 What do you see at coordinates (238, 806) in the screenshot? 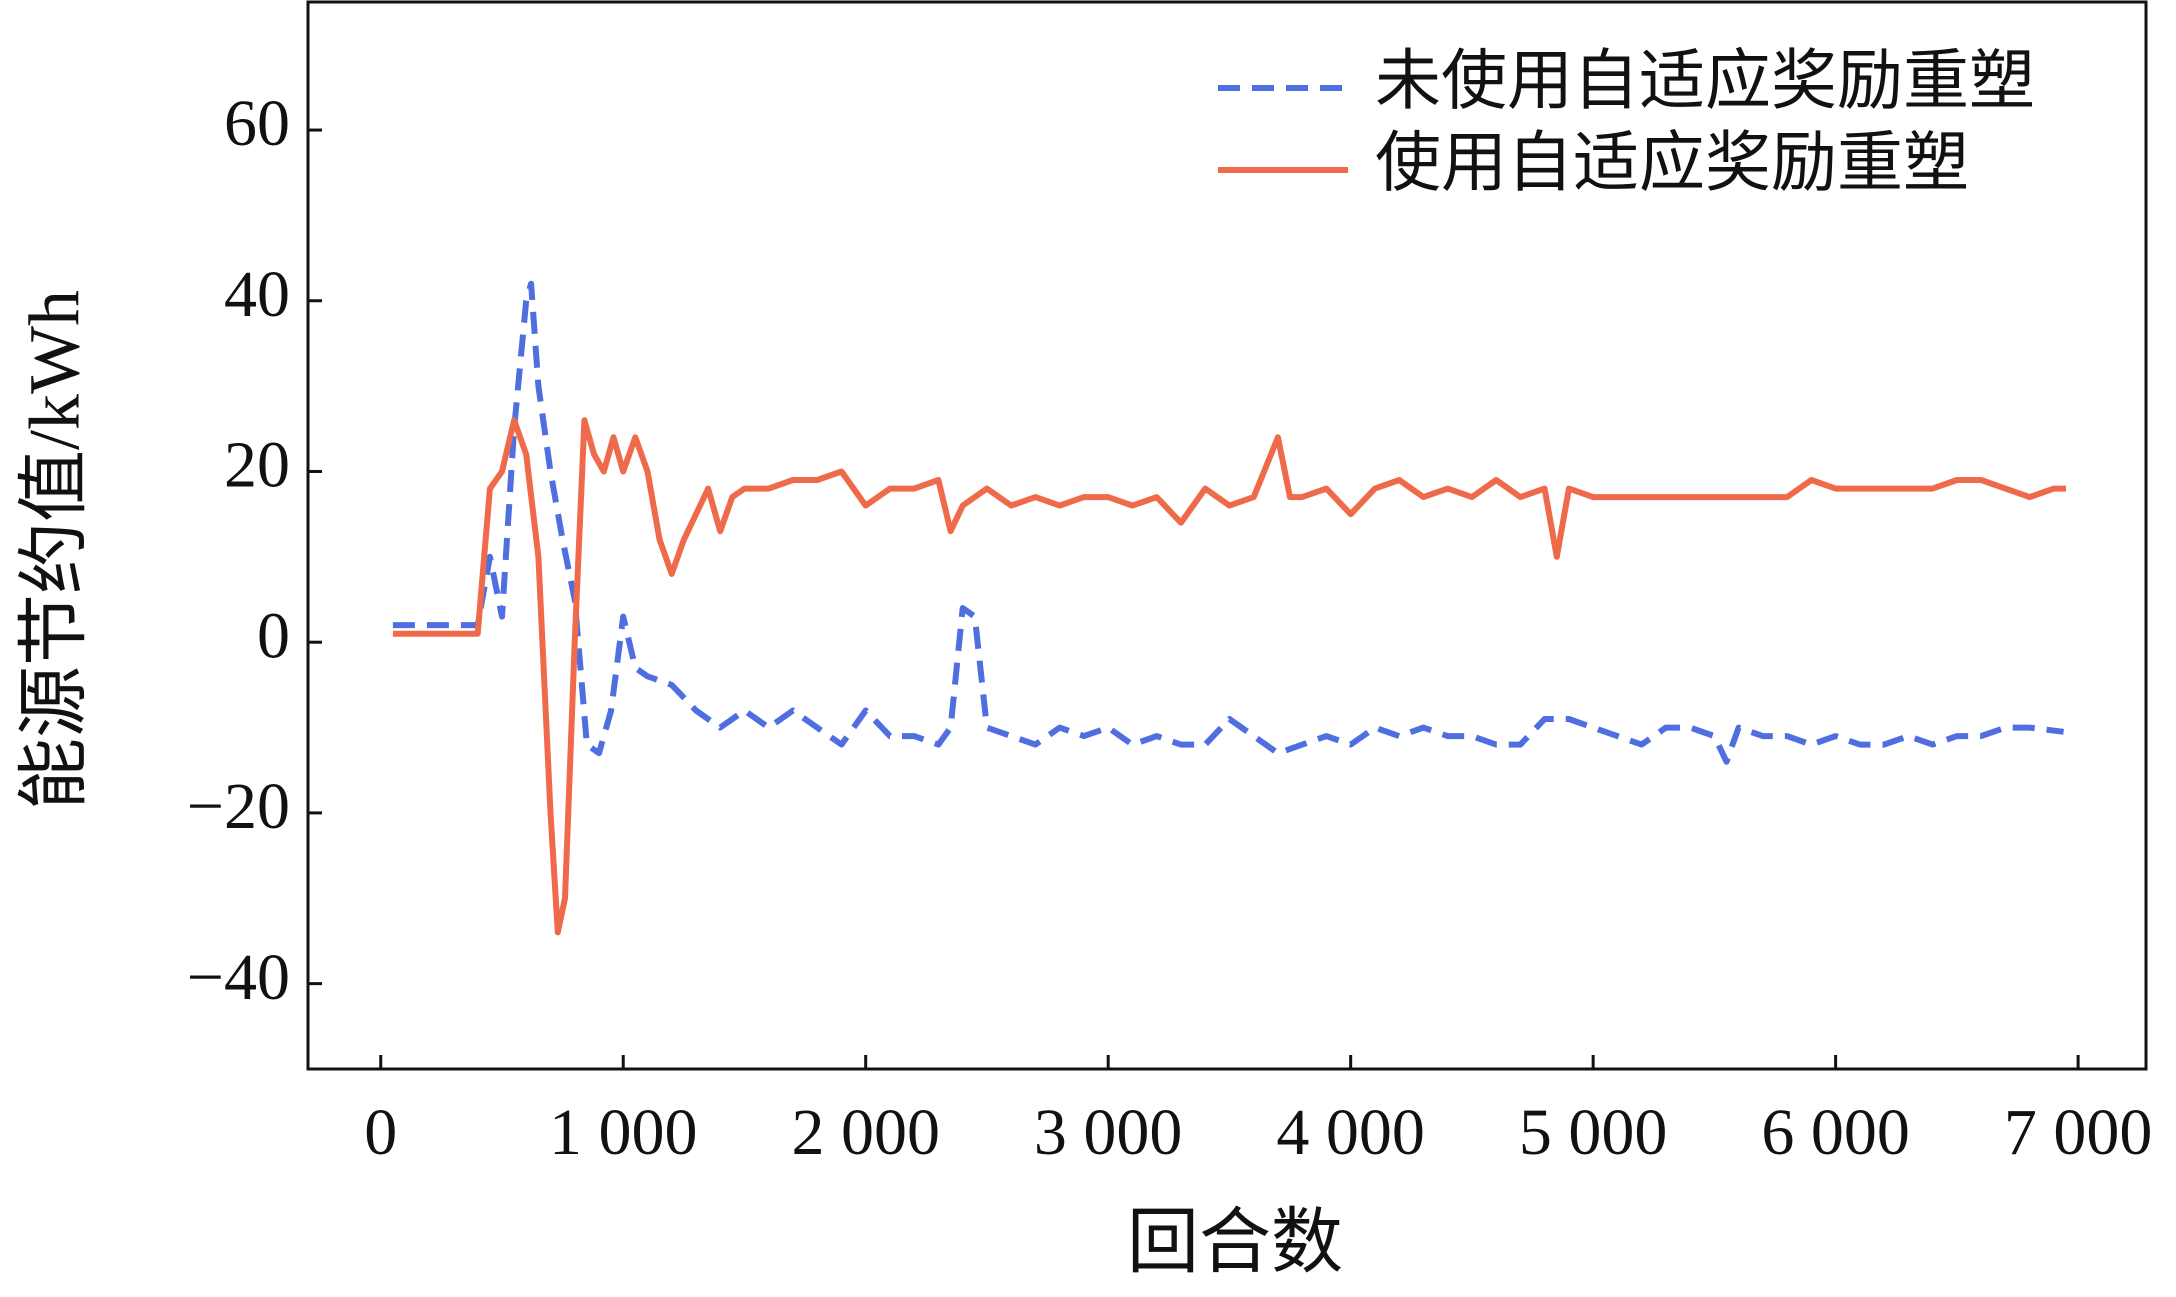
I see `y-tick-label: −20` at bounding box center [238, 806].